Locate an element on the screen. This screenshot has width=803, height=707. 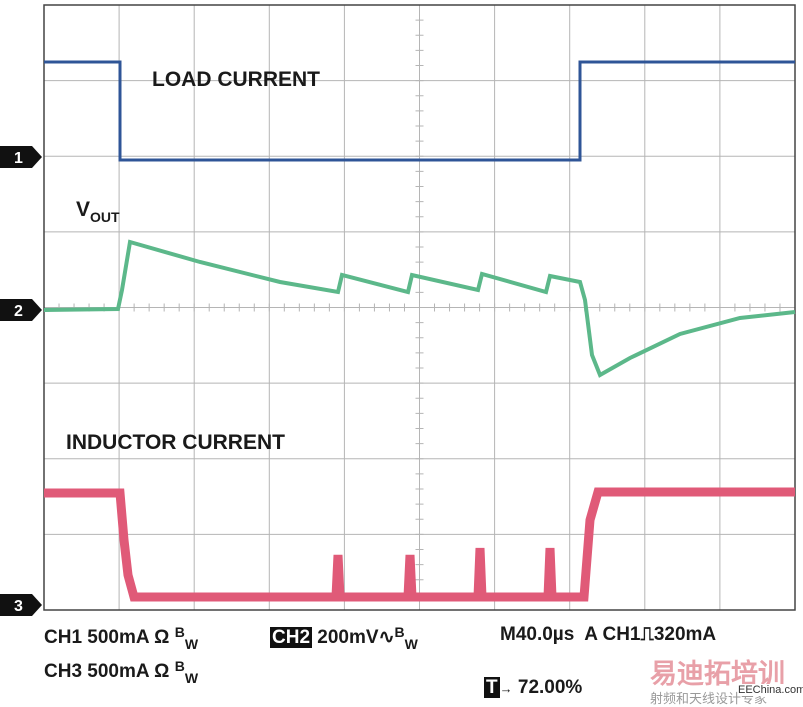
load-current-trace is located at coordinates (419, 111).